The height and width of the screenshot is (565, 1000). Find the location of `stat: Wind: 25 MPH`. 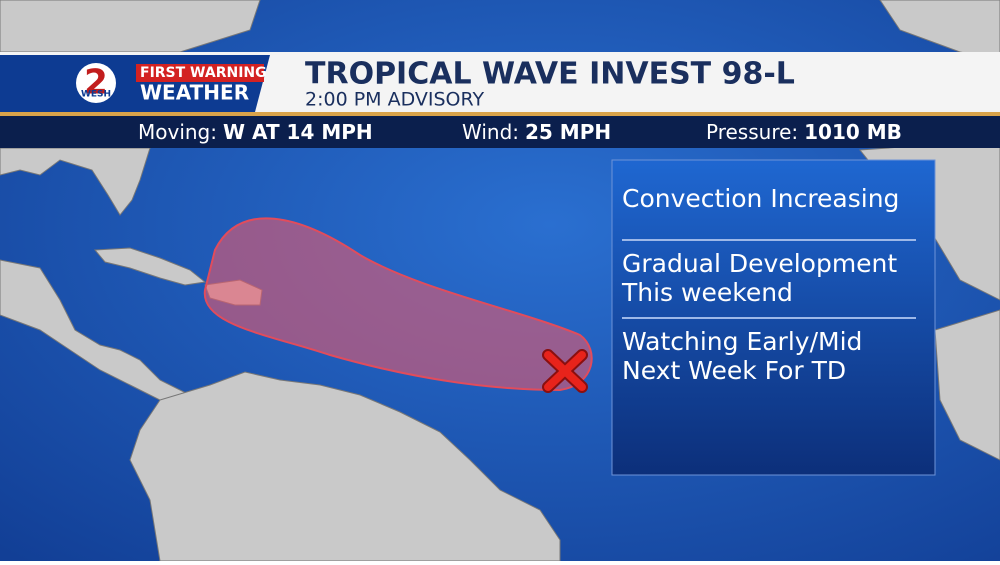

stat: Wind: 25 MPH is located at coordinates (536, 132).